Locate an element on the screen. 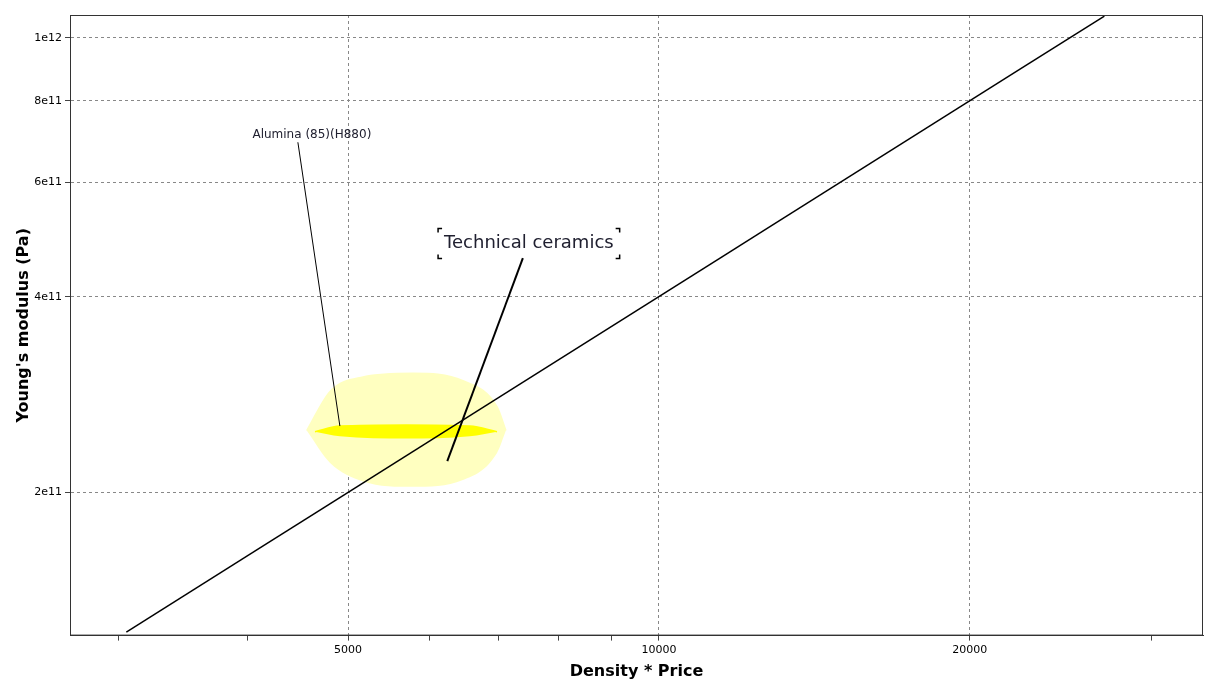  y-tick-label: 8e11 is located at coordinates (48, 100).